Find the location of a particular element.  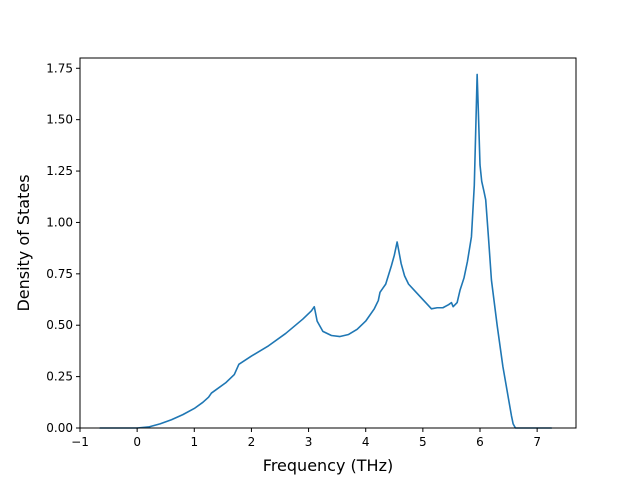

x-tick-label: 4 is located at coordinates (366, 442).